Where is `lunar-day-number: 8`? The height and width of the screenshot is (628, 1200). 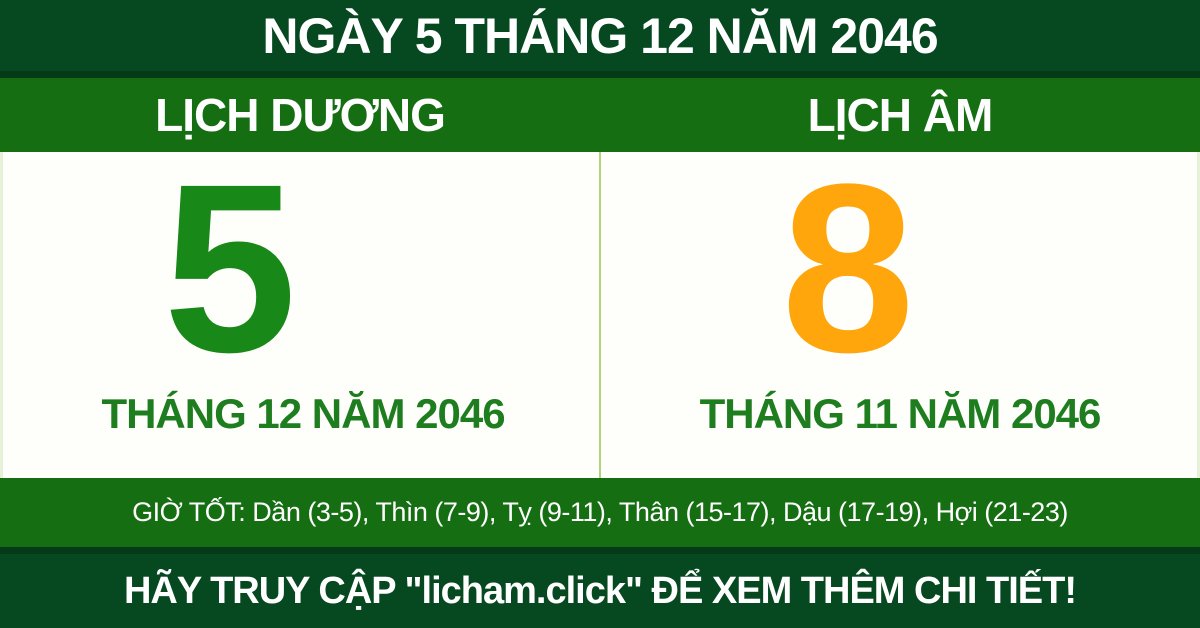 lunar-day-number: 8 is located at coordinates (848, 268).